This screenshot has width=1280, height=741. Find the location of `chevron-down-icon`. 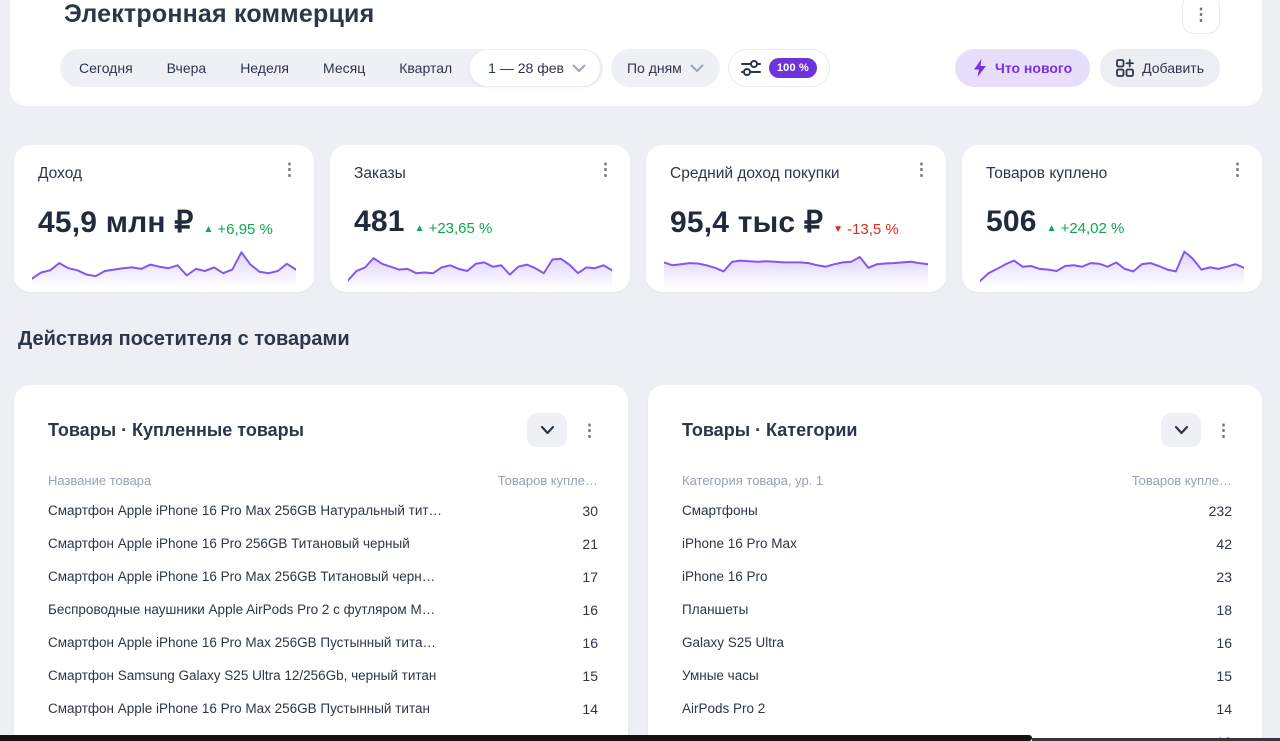

chevron-down-icon is located at coordinates (697, 68).